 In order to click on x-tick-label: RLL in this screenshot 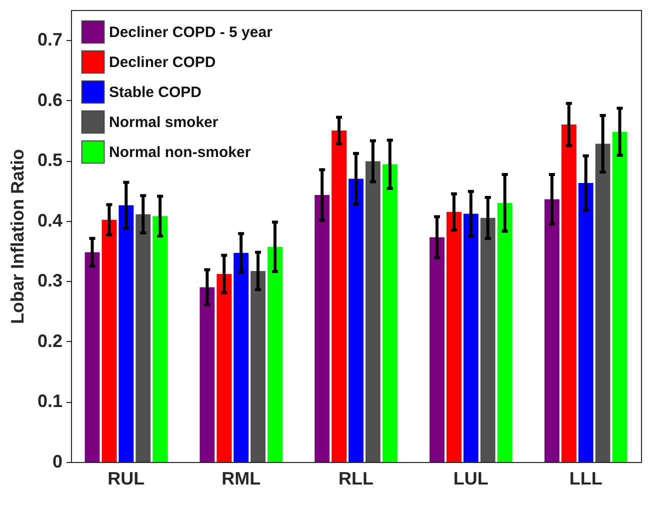, I will do `click(356, 478)`.